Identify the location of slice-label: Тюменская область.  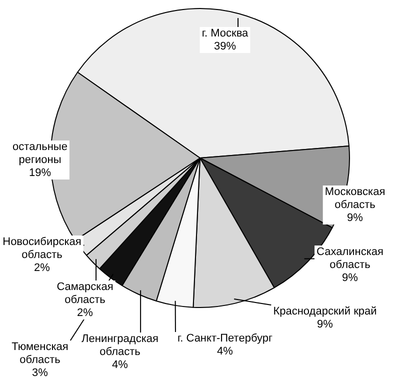
(40, 353).